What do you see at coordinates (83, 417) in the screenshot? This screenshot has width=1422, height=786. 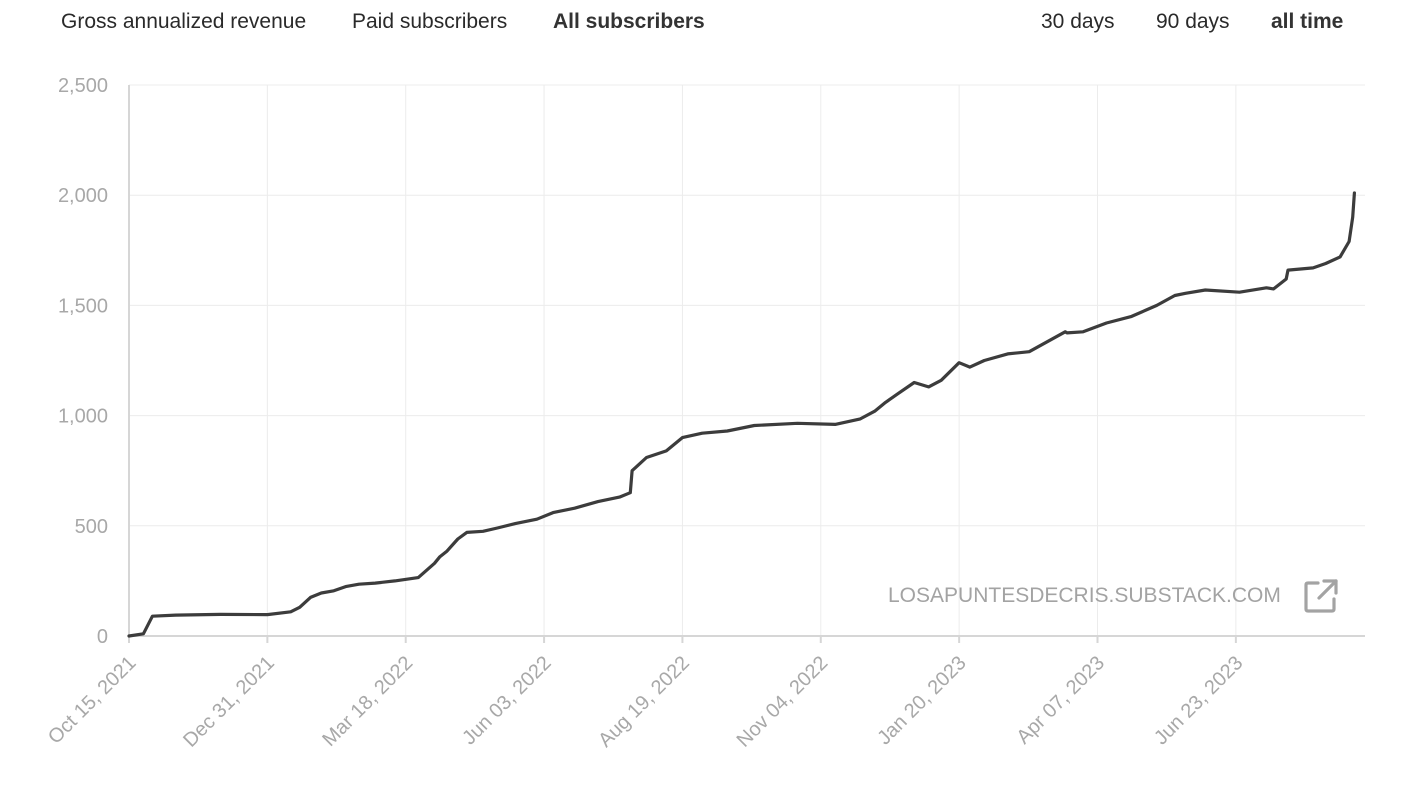 I see `y-tick-label: 1,000` at bounding box center [83, 417].